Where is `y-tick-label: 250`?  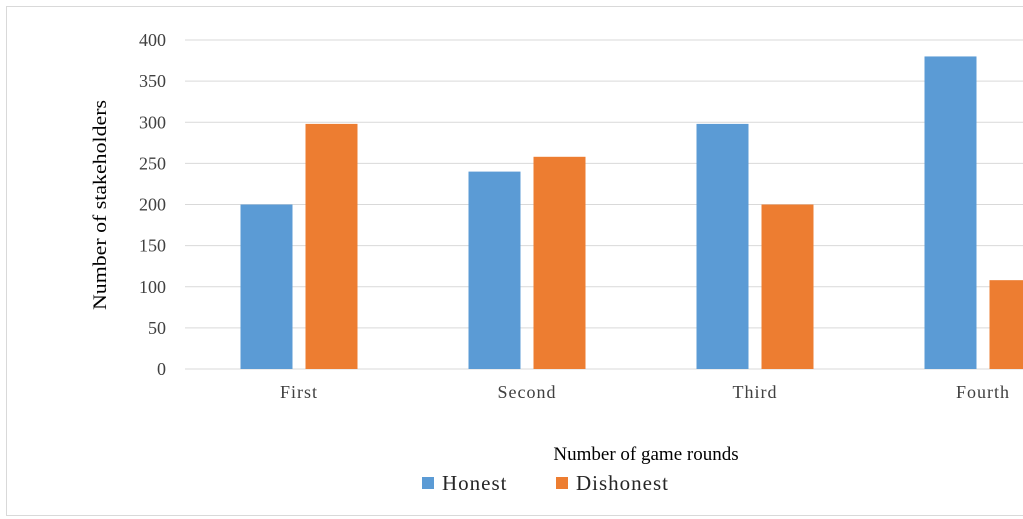 y-tick-label: 250 is located at coordinates (152, 163).